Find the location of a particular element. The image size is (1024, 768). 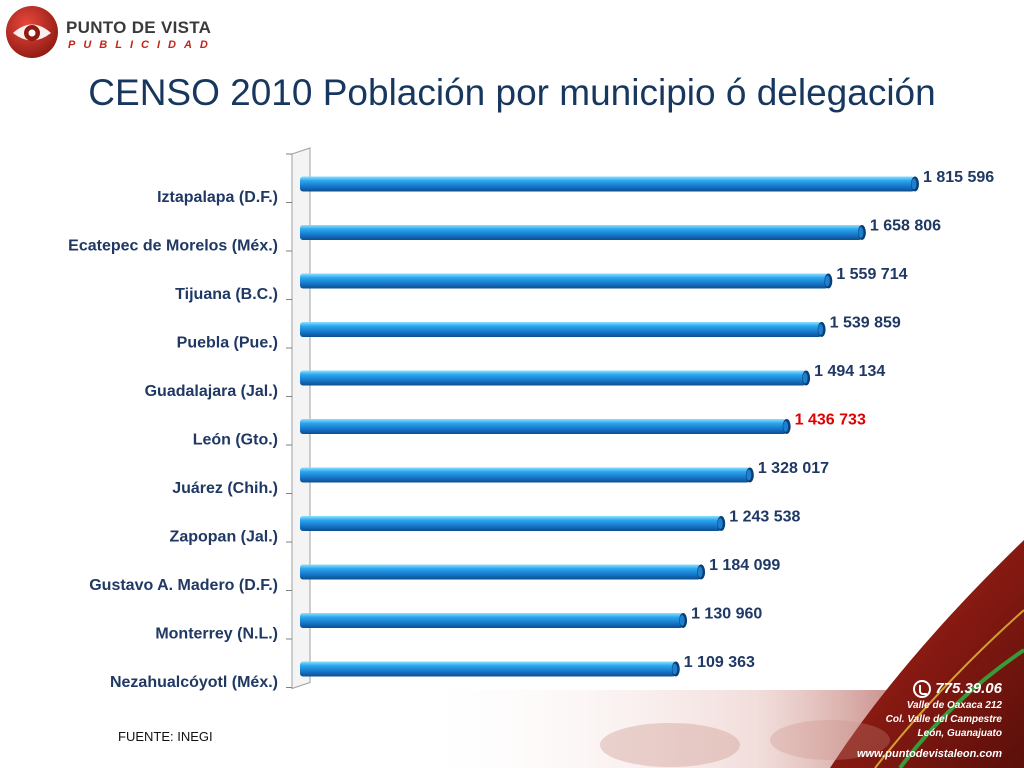

category-label: Gustavo A. Madero (D.F.) is located at coordinates (183, 585).